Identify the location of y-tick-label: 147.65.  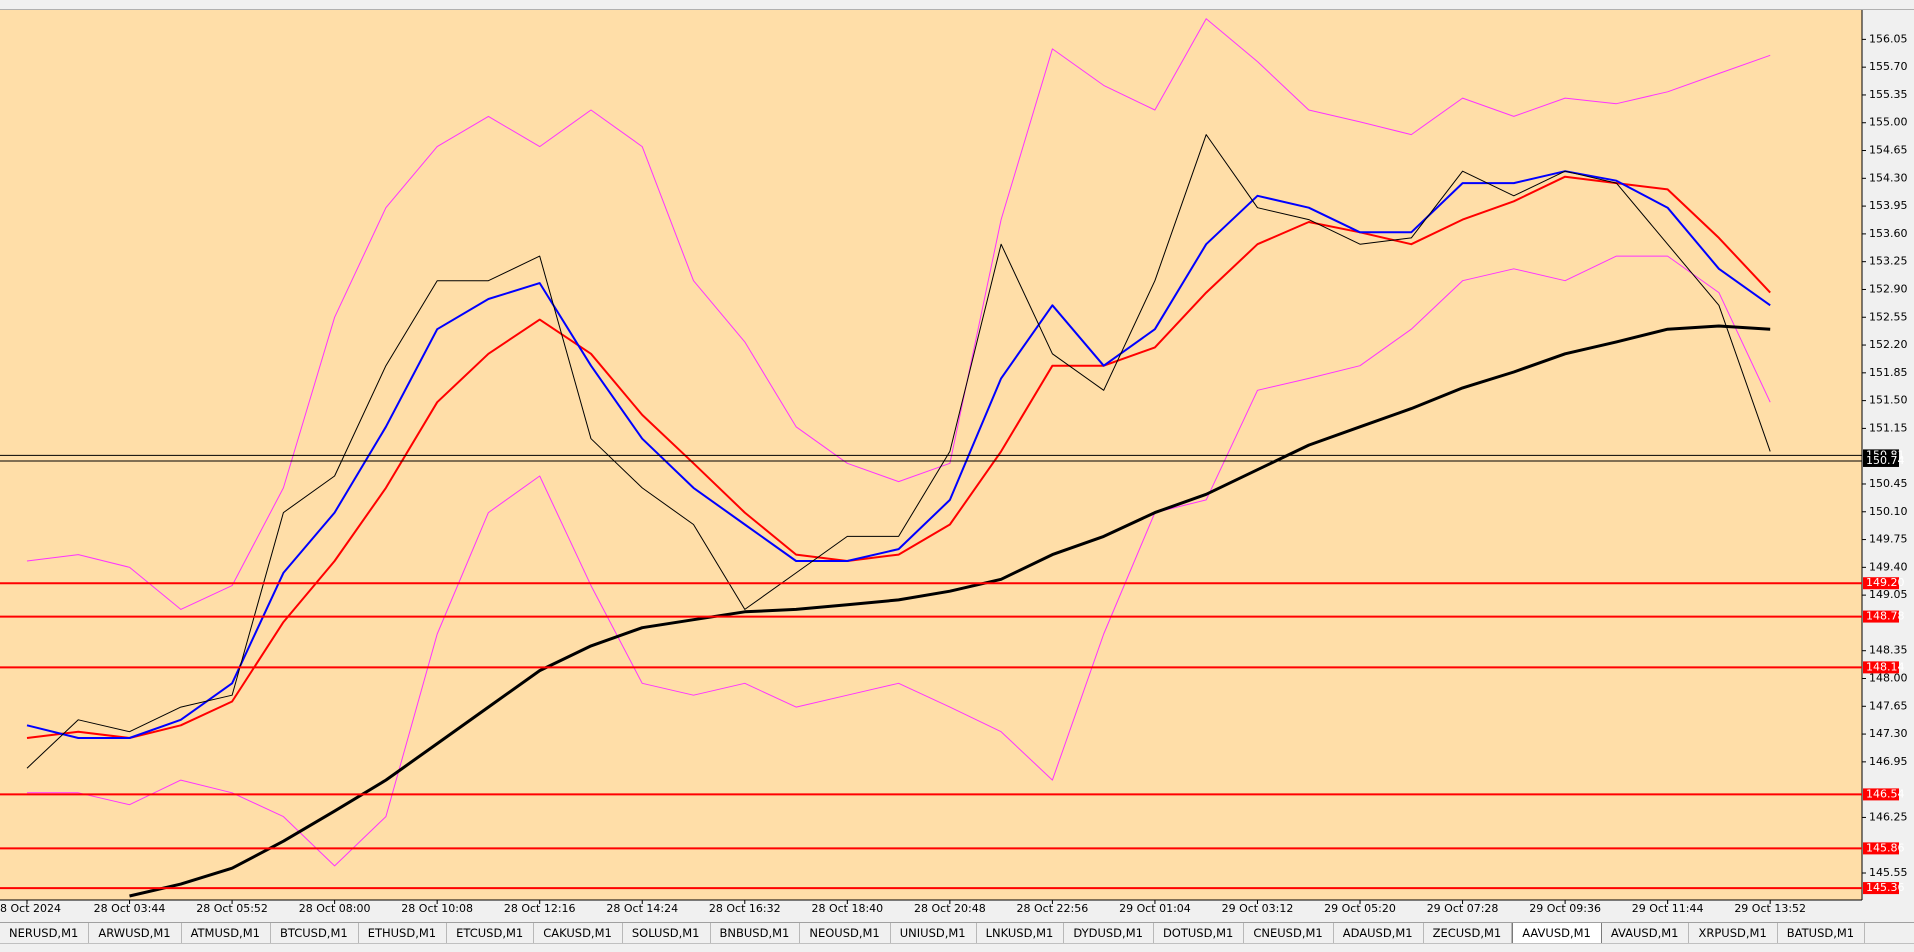
(1888, 705).